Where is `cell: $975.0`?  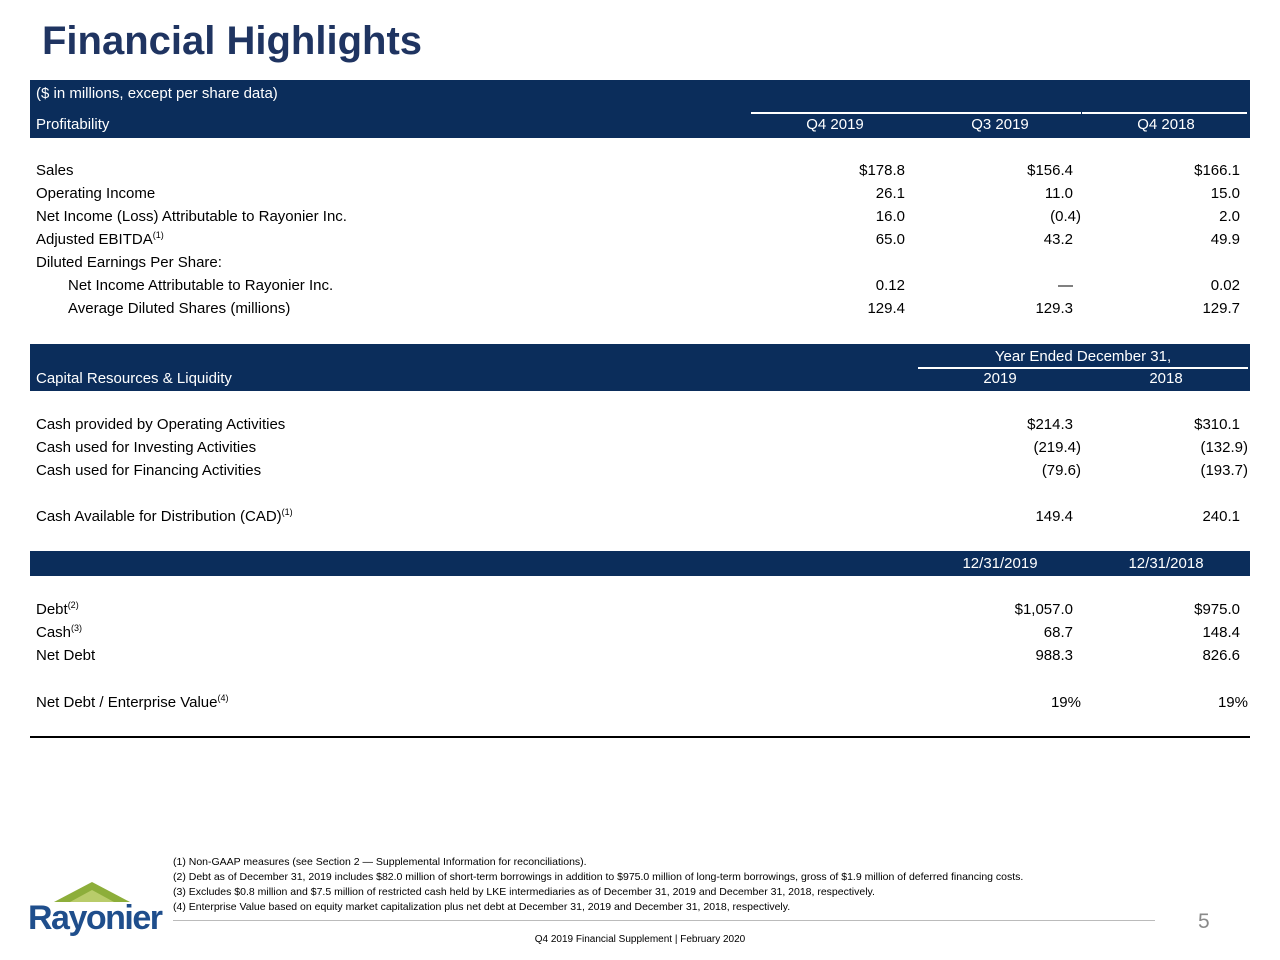
cell: $975.0 is located at coordinates (1217, 609).